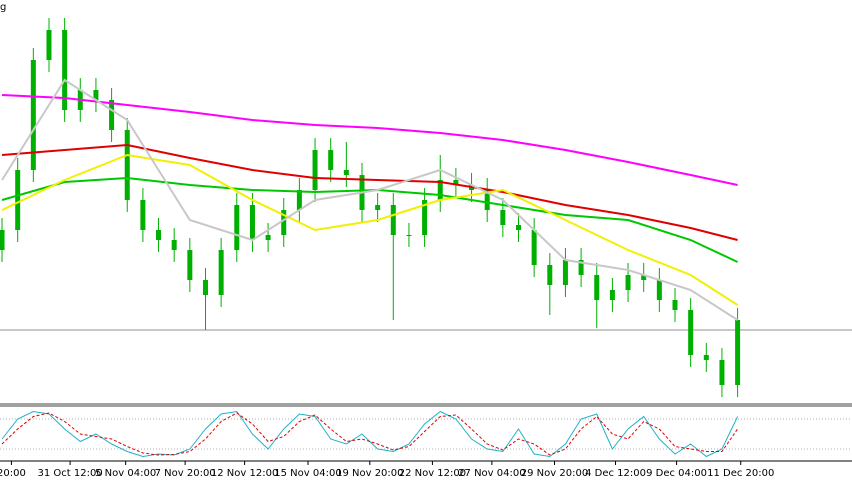 The height and width of the screenshot is (485, 852). What do you see at coordinates (70, 473) in the screenshot?
I see `x-tick-label: 31 Oct 12:00` at bounding box center [70, 473].